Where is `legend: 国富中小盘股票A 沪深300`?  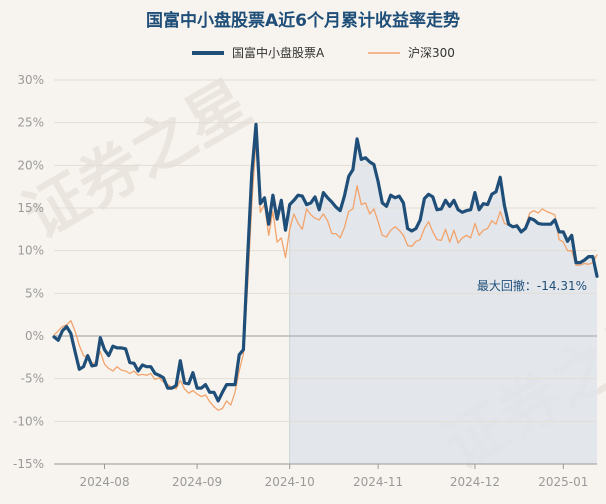
legend: 国富中小盘股票A 沪深300 is located at coordinates (323, 52).